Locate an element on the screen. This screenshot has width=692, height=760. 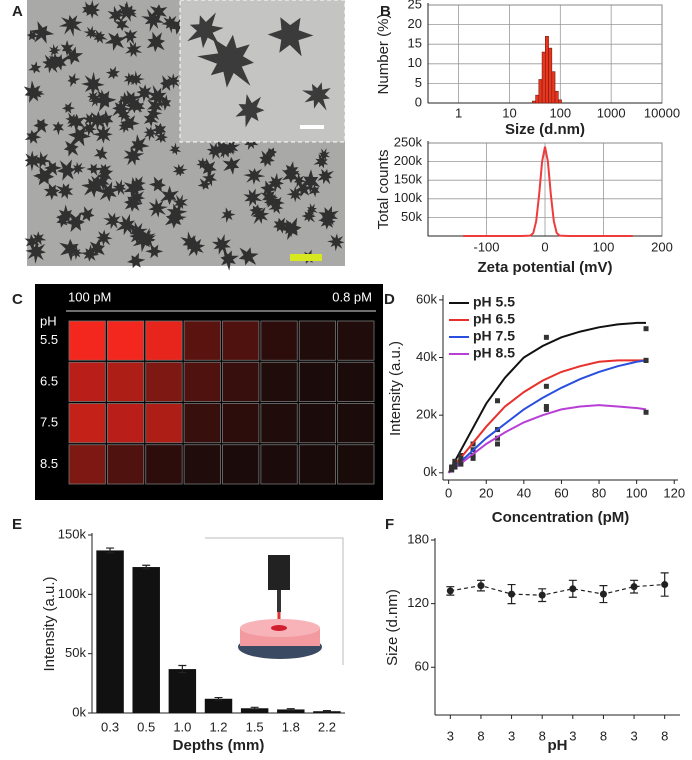
y-tick-label: 120 is located at coordinates (418, 602).